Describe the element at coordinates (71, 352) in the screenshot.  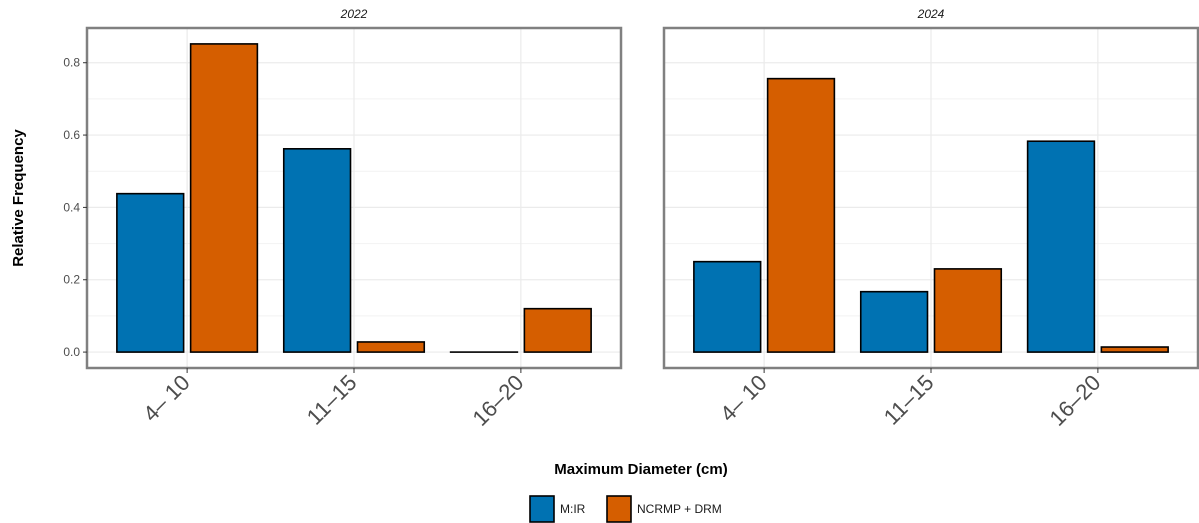
I see `y-tick-label: 0.0` at that location.